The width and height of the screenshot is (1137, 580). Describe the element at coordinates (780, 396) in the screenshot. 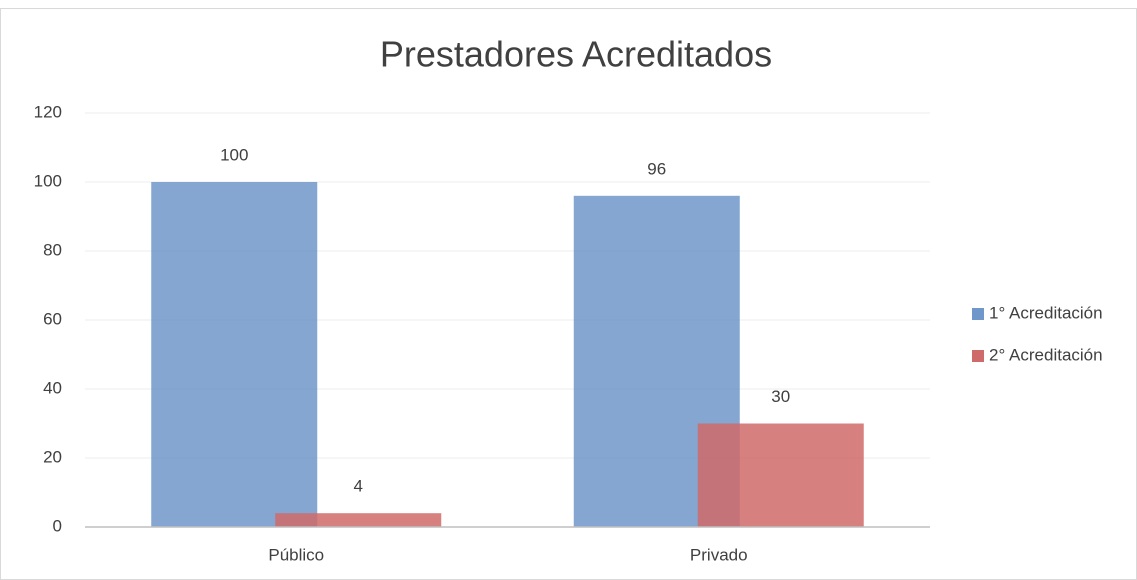

I see `data-label: 30` at that location.